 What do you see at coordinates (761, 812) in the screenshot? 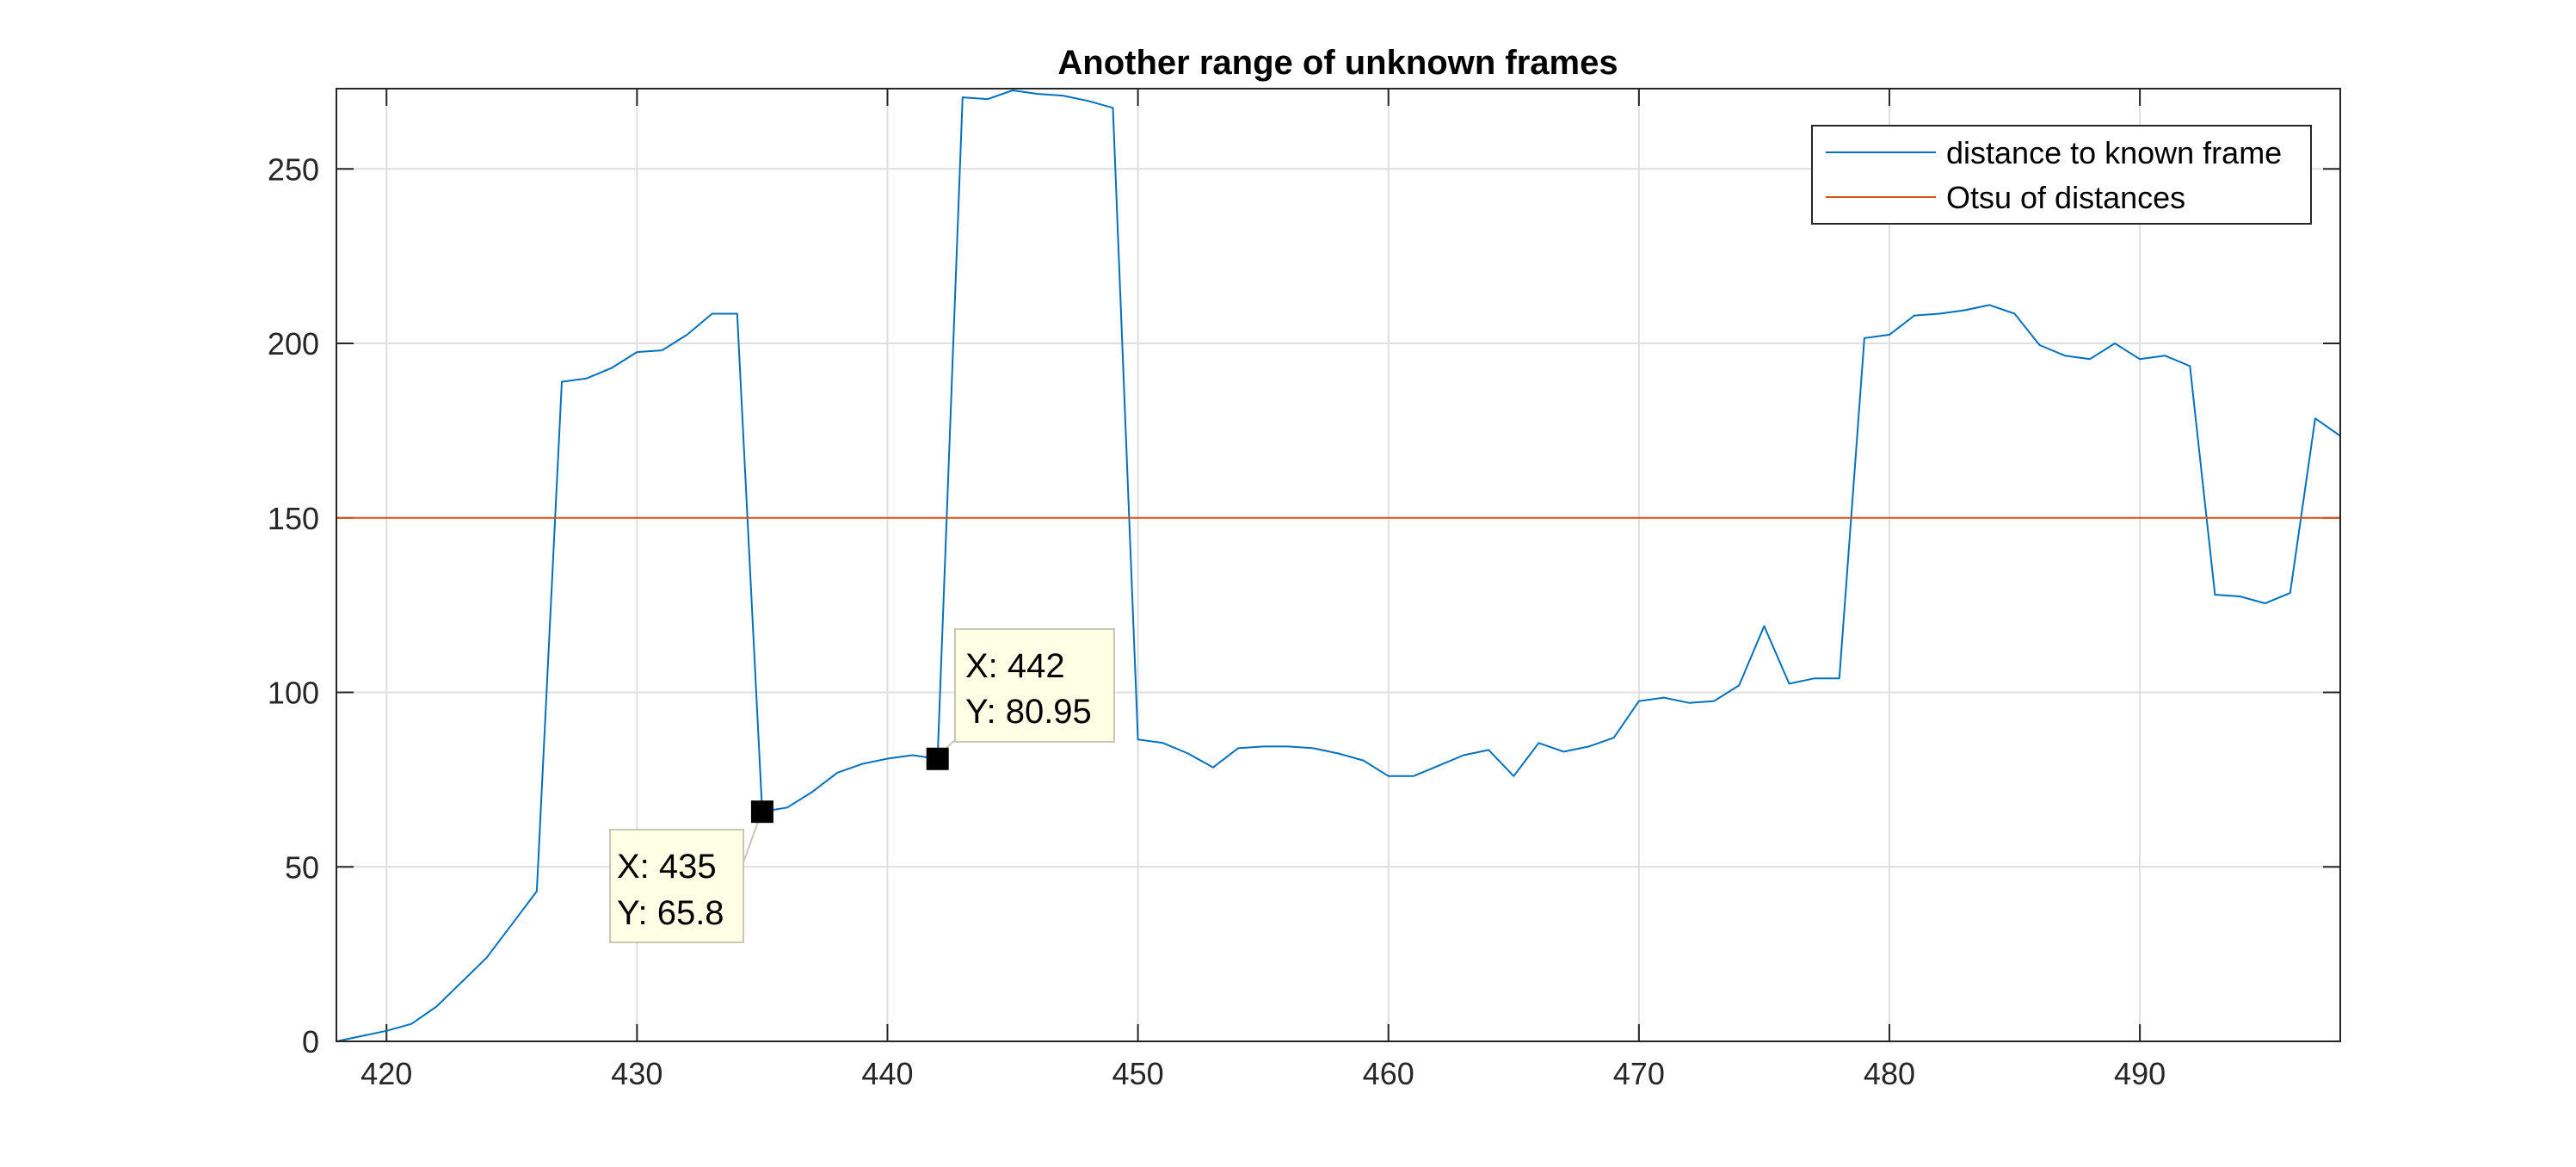
I see `data-tip-435-marker` at bounding box center [761, 812].